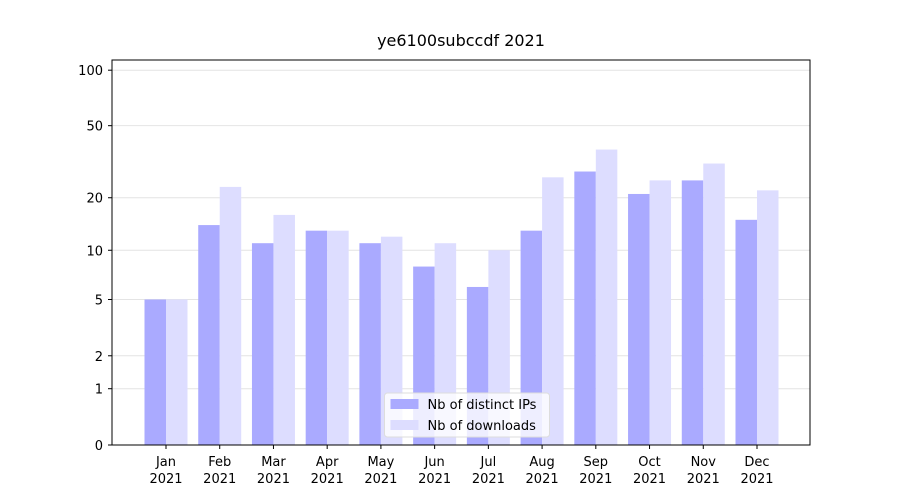  Describe the element at coordinates (649, 471) in the screenshot. I see `x-tick-label: Oct 2021` at that location.